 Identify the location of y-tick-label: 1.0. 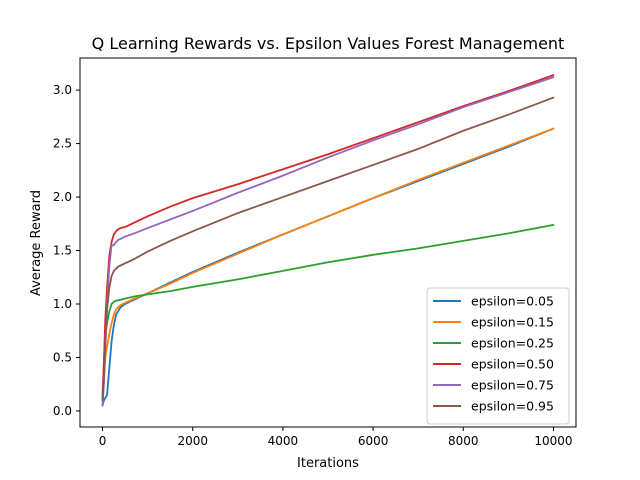
(62, 304).